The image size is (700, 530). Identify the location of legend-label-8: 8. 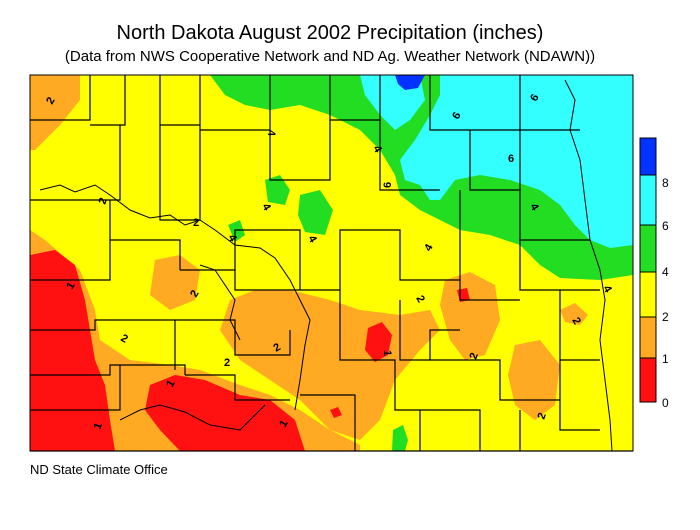
(665, 183).